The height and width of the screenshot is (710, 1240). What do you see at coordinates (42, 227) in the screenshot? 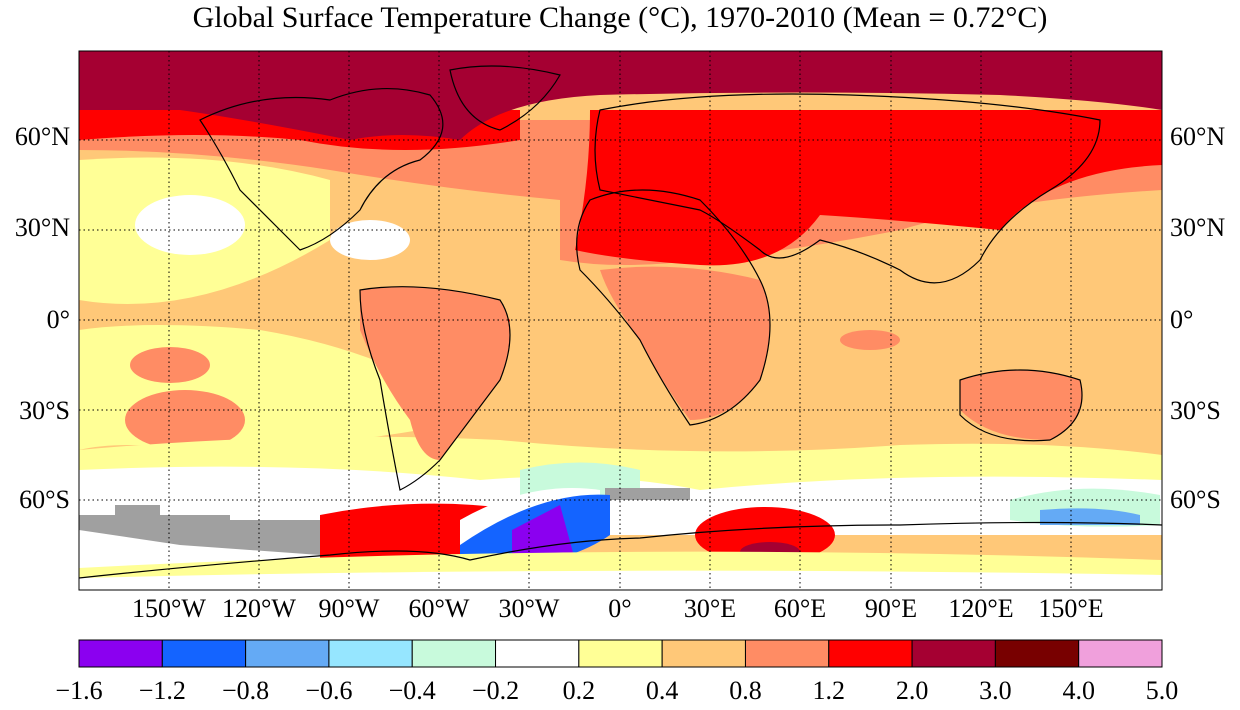
I see `lat-label-30n-left: 30°N` at bounding box center [42, 227].